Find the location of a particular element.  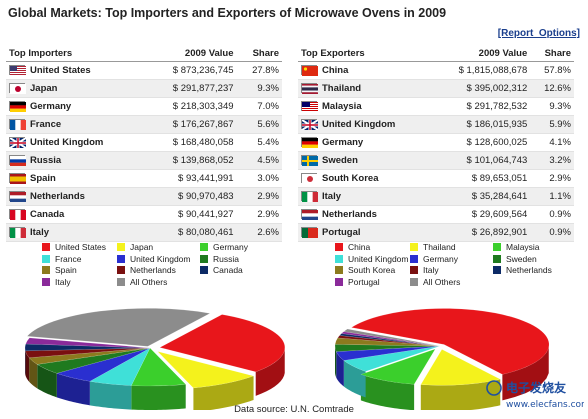

table-row: Japan $ 291,877,237 9.3% is located at coordinates (144, 88).